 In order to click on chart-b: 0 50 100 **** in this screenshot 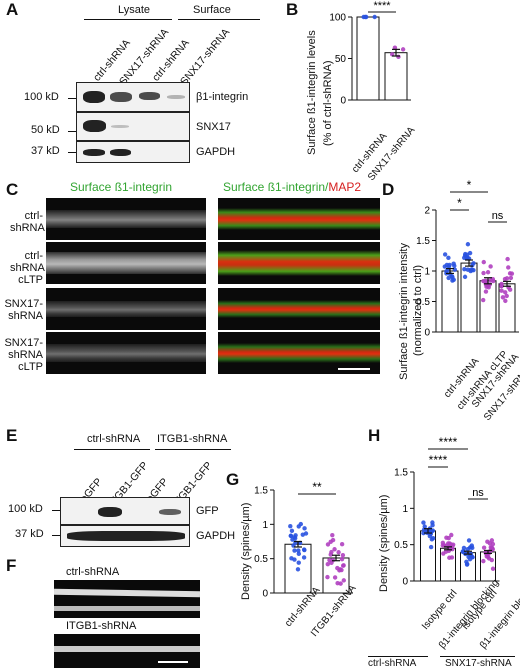, I will do `click(370, 53)`.